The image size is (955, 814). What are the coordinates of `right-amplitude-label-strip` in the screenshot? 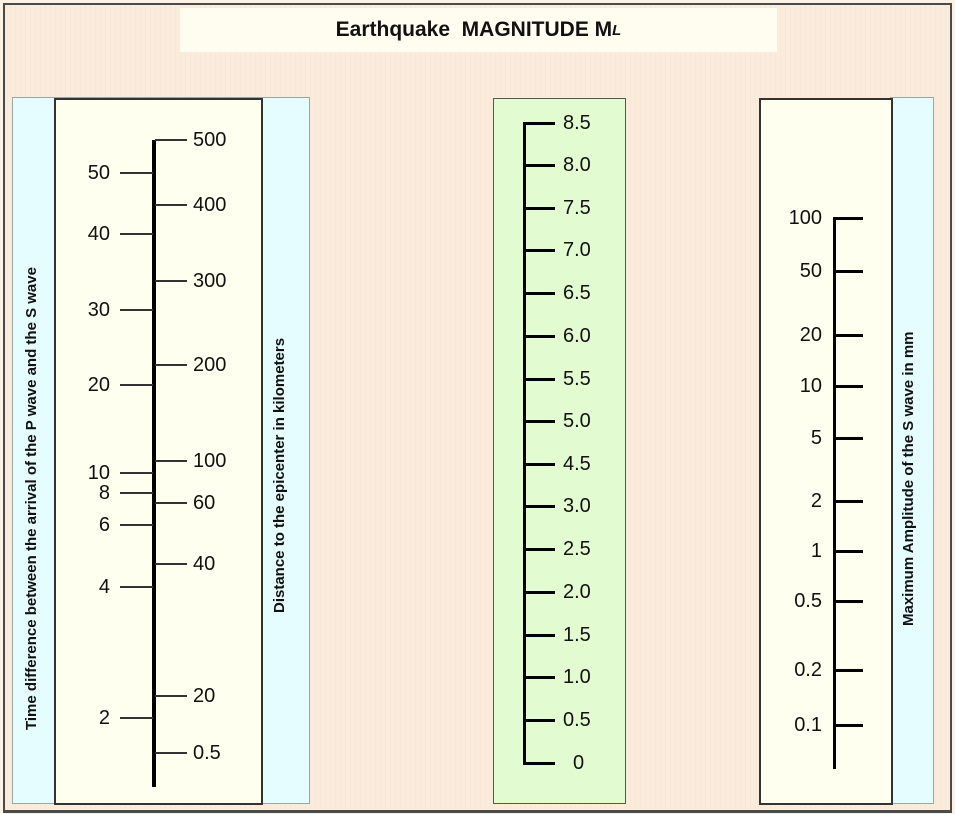 It's located at (912, 450).